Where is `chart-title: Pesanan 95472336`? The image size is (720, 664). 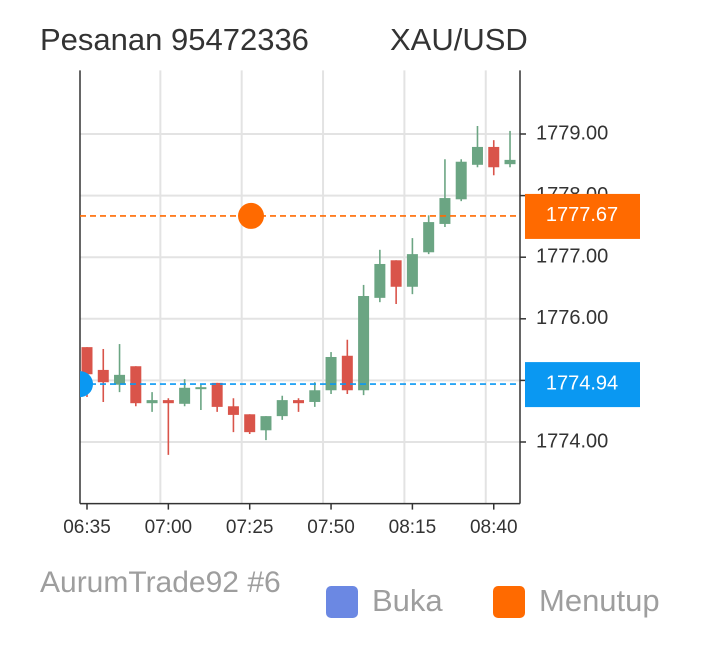
chart-title: Pesanan 95472336 is located at coordinates (174, 39).